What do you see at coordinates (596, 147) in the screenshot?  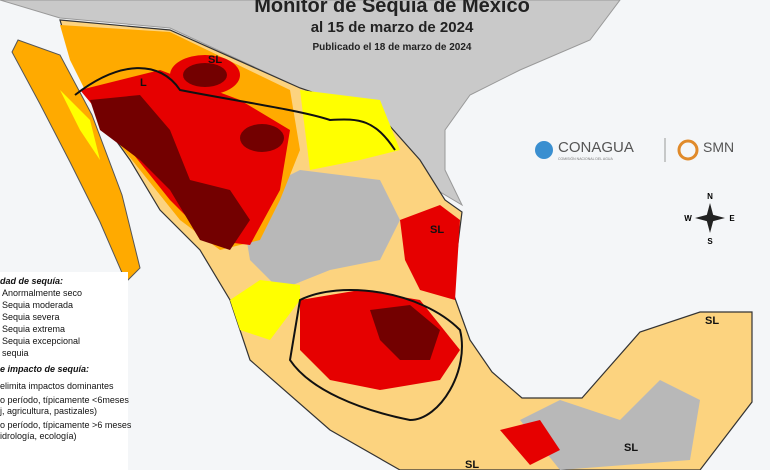 I see `conagua-logo: CONAGUA` at bounding box center [596, 147].